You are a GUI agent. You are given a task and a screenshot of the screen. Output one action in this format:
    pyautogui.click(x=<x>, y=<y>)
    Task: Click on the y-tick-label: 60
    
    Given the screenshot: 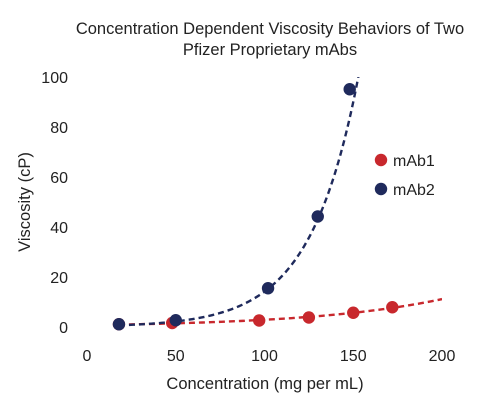 What is the action you would take?
    pyautogui.click(x=59, y=178)
    